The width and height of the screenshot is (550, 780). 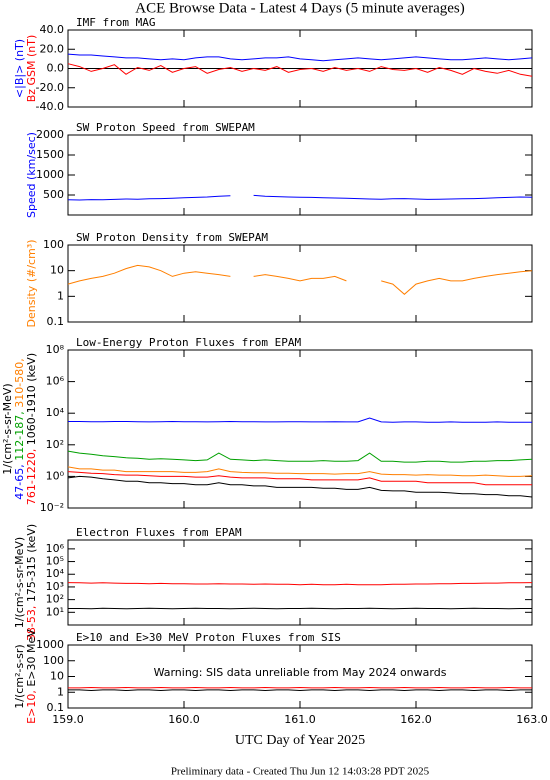 I want to click on panel-title: Low-Energy Proton Fluxes from EPAM, so click(x=189, y=342).